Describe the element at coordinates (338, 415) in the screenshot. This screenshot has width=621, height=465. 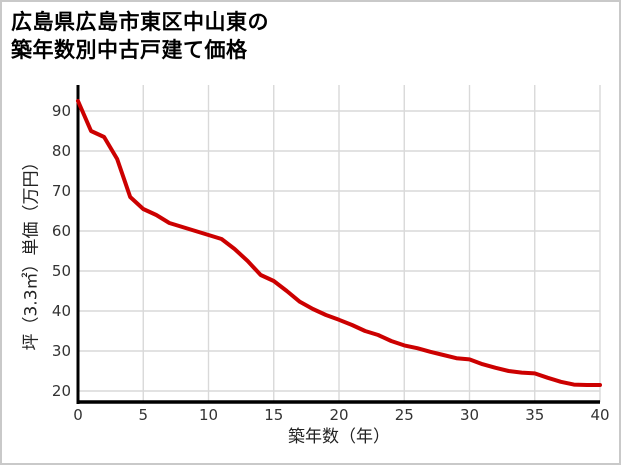
I see `x-tick-label: 20` at that location.